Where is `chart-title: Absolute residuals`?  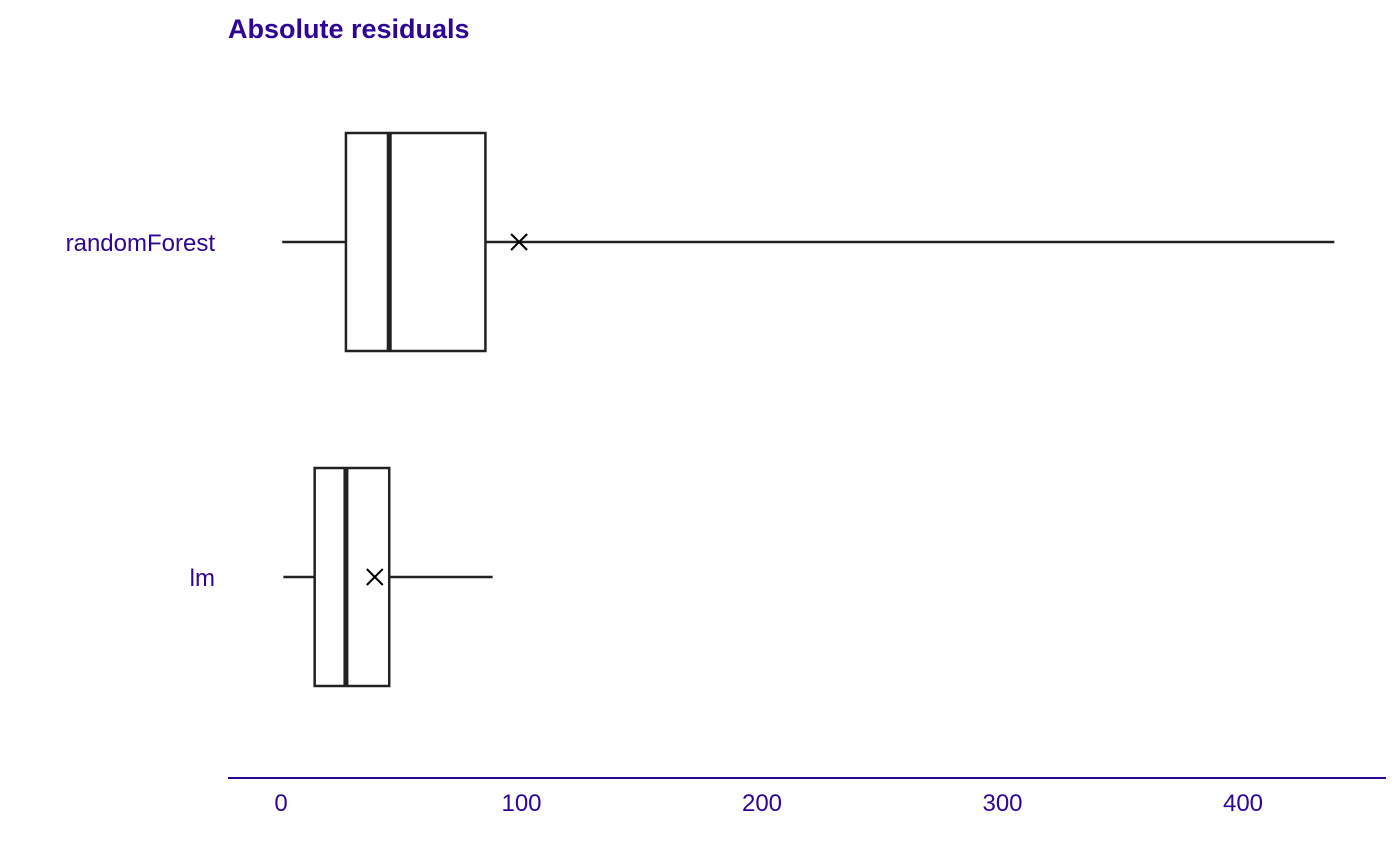 chart-title: Absolute residuals is located at coordinates (349, 29).